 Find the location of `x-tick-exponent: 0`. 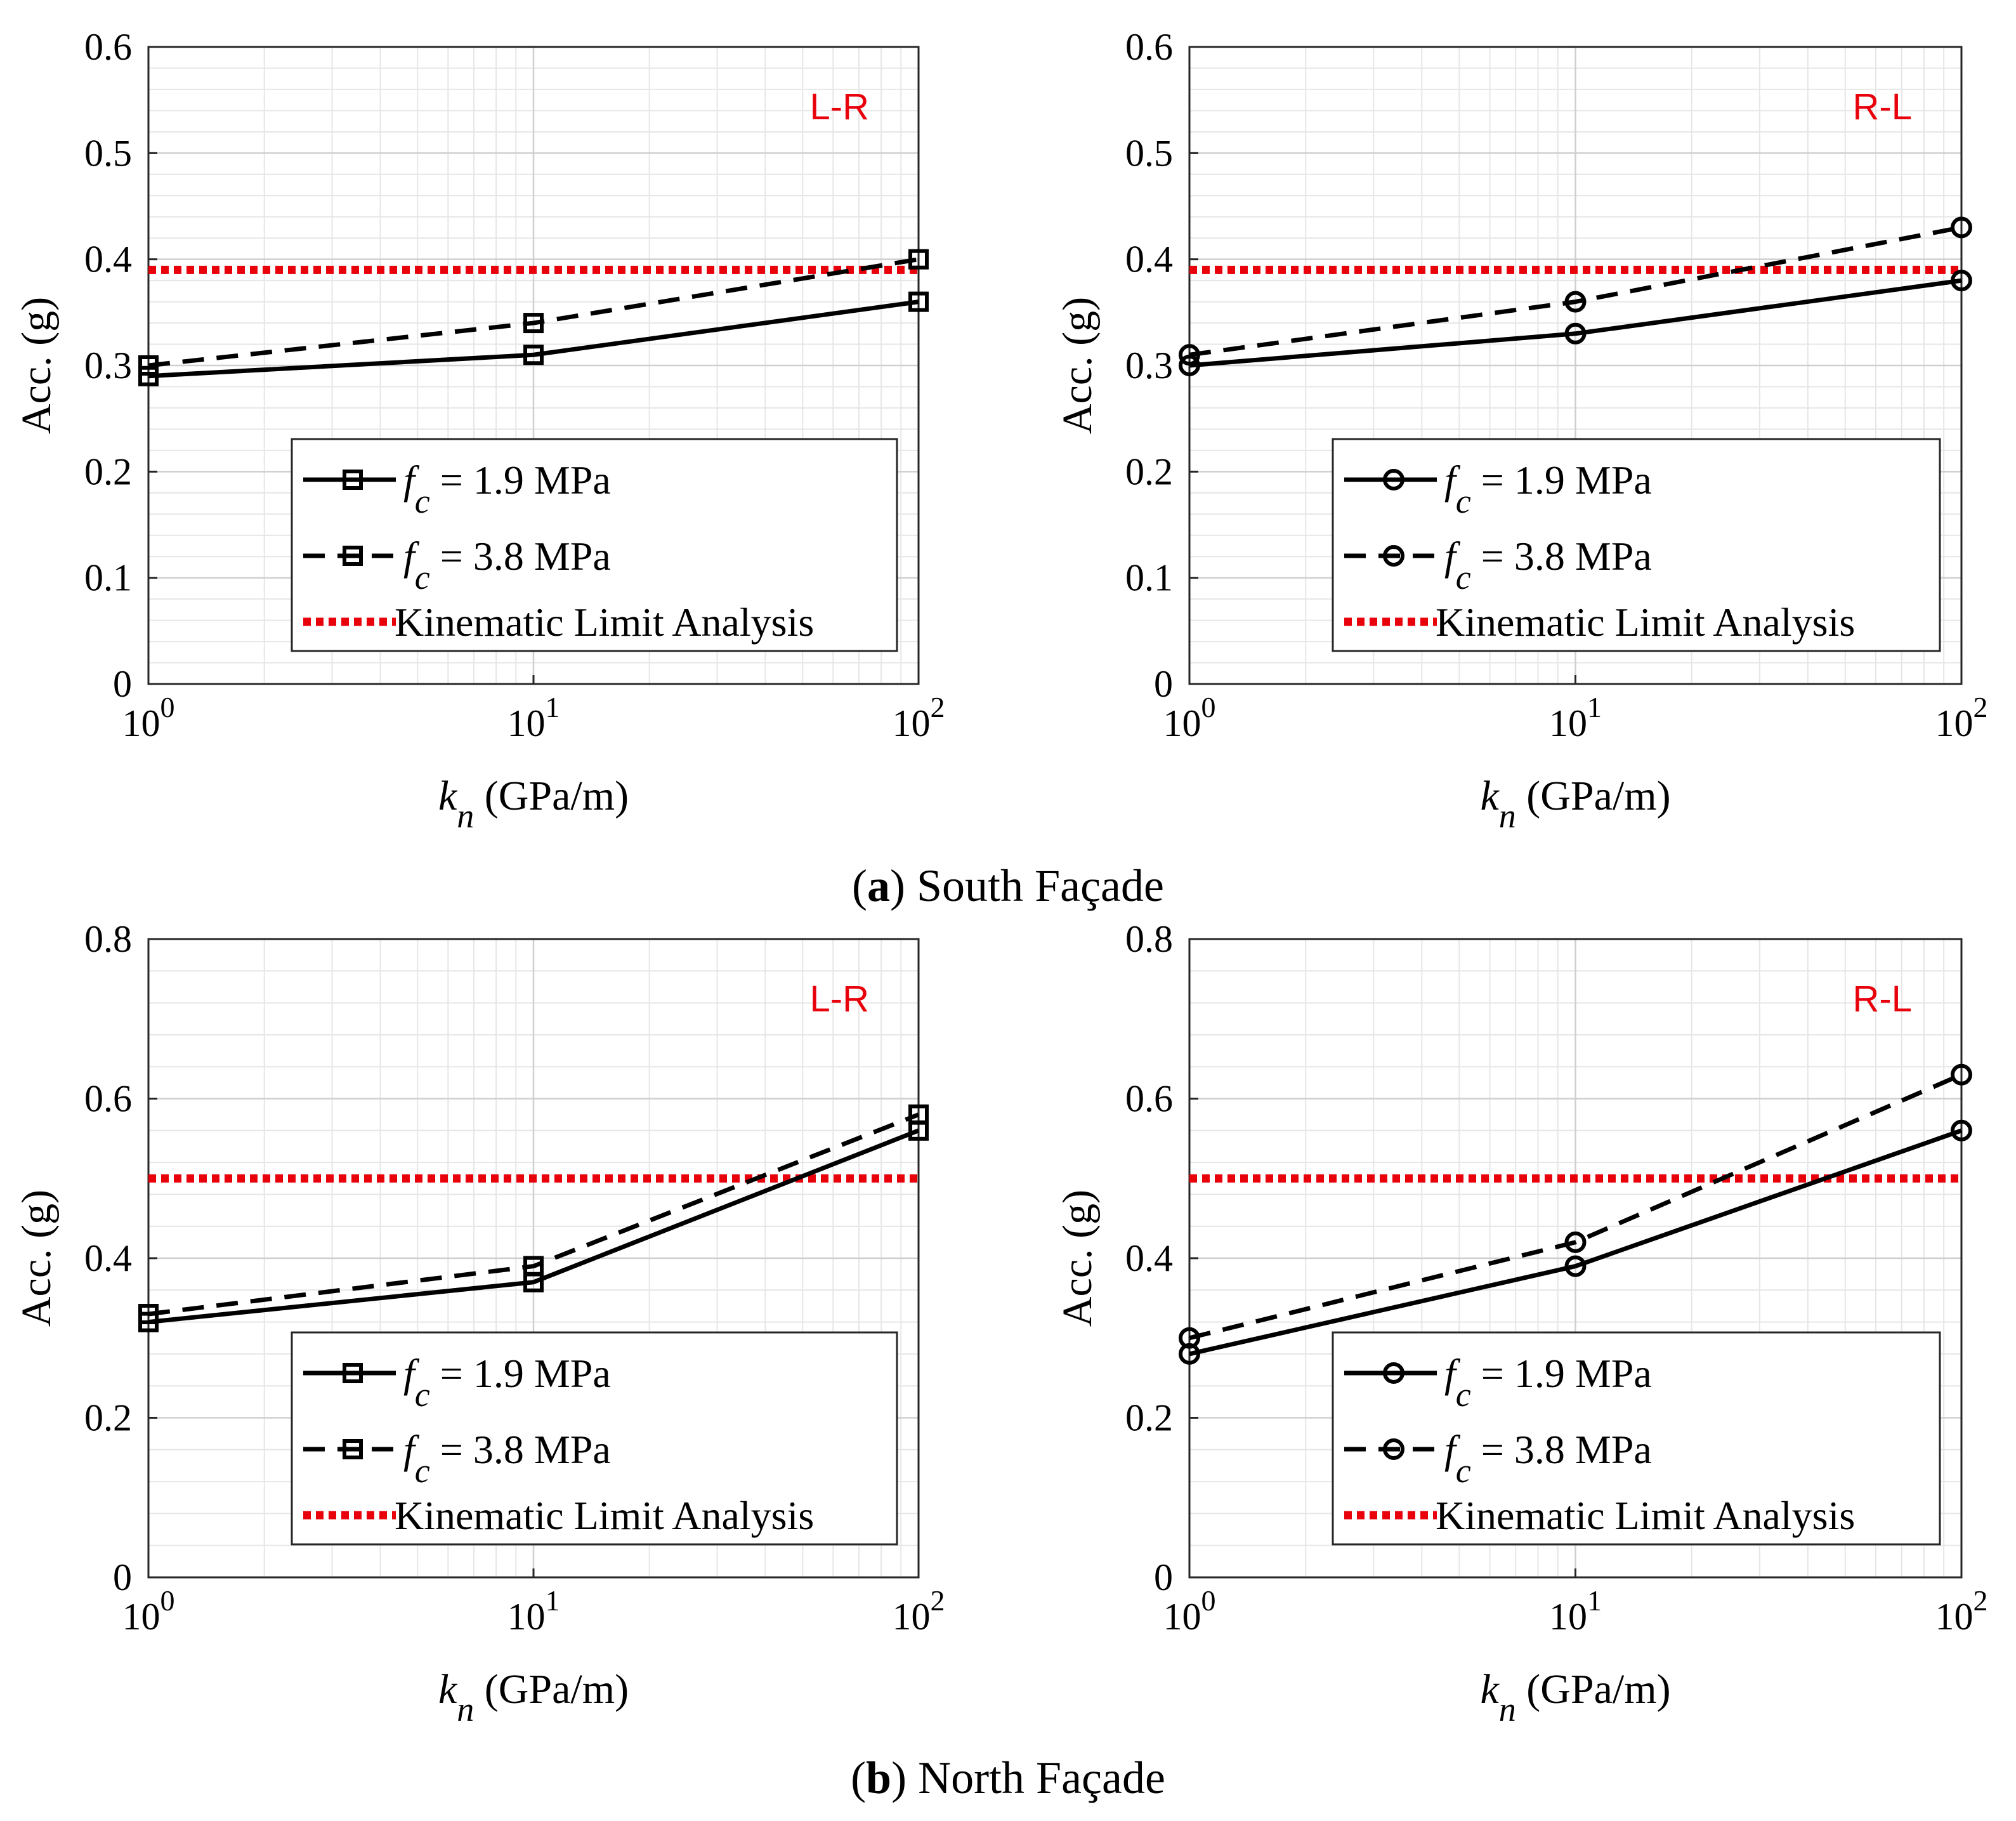

x-tick-exponent: 0 is located at coordinates (1208, 1600).